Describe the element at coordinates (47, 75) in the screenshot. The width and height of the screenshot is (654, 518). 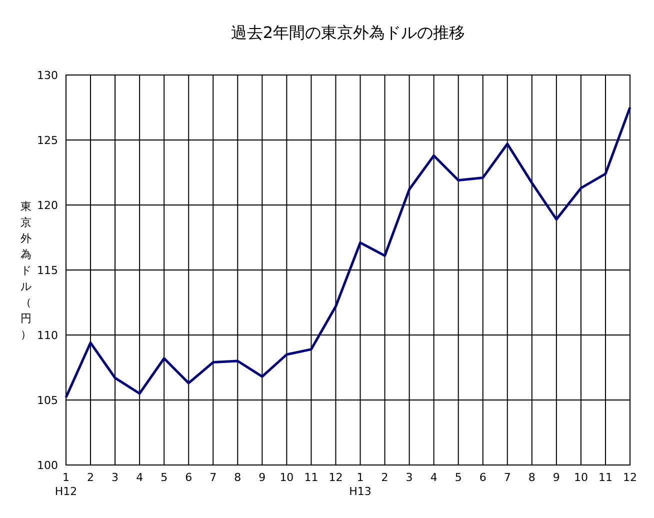
I see `y-tick-label: 130` at that location.